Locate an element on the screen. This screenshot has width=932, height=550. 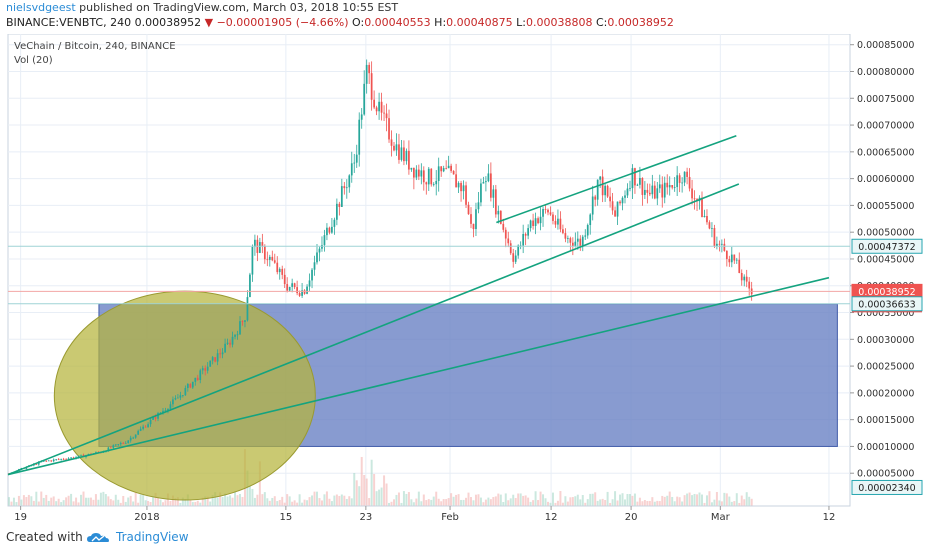
open-label: O: is located at coordinates (358, 22).